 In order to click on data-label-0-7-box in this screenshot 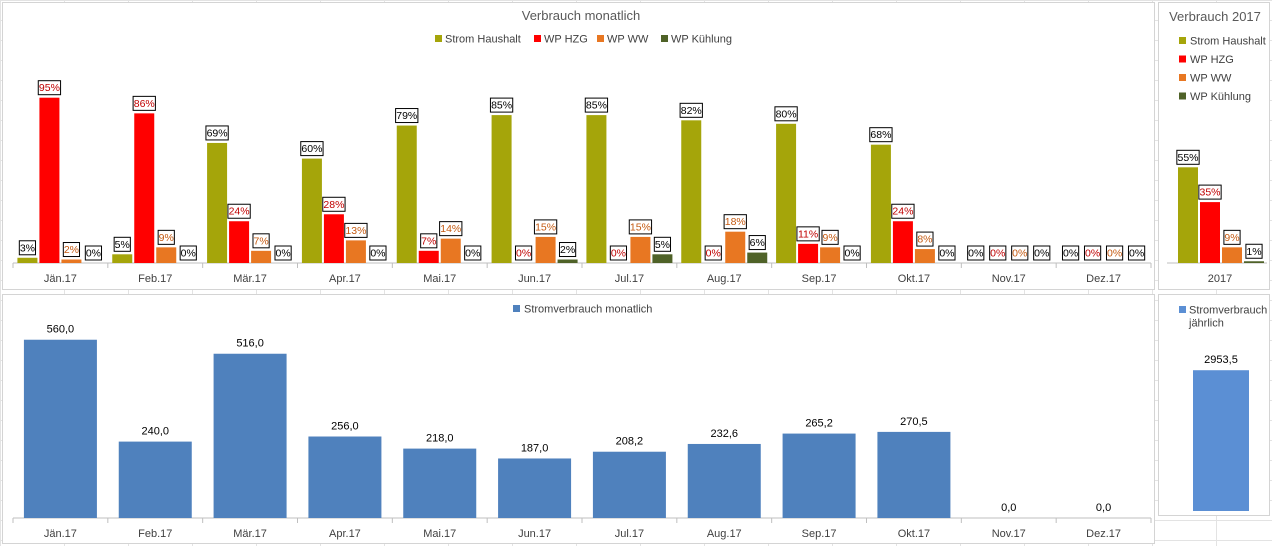, I will do `click(691, 110)`.